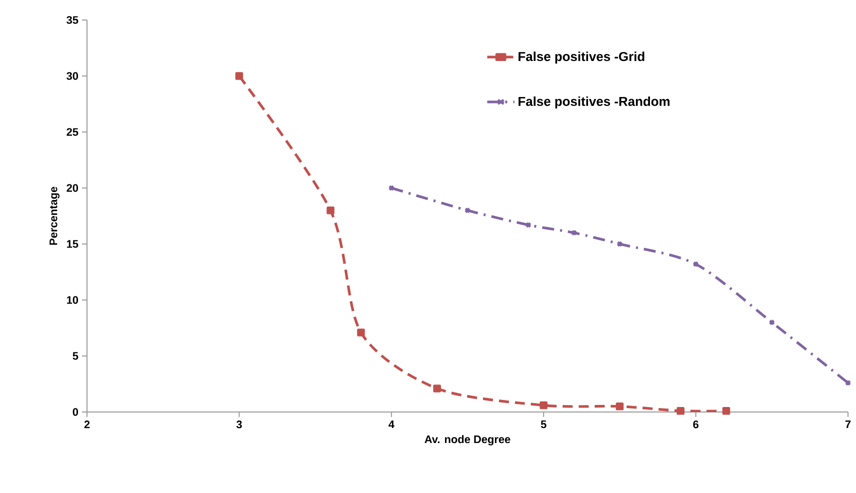  What do you see at coordinates (848, 424) in the screenshot?
I see `x-tick-label: 7` at bounding box center [848, 424].